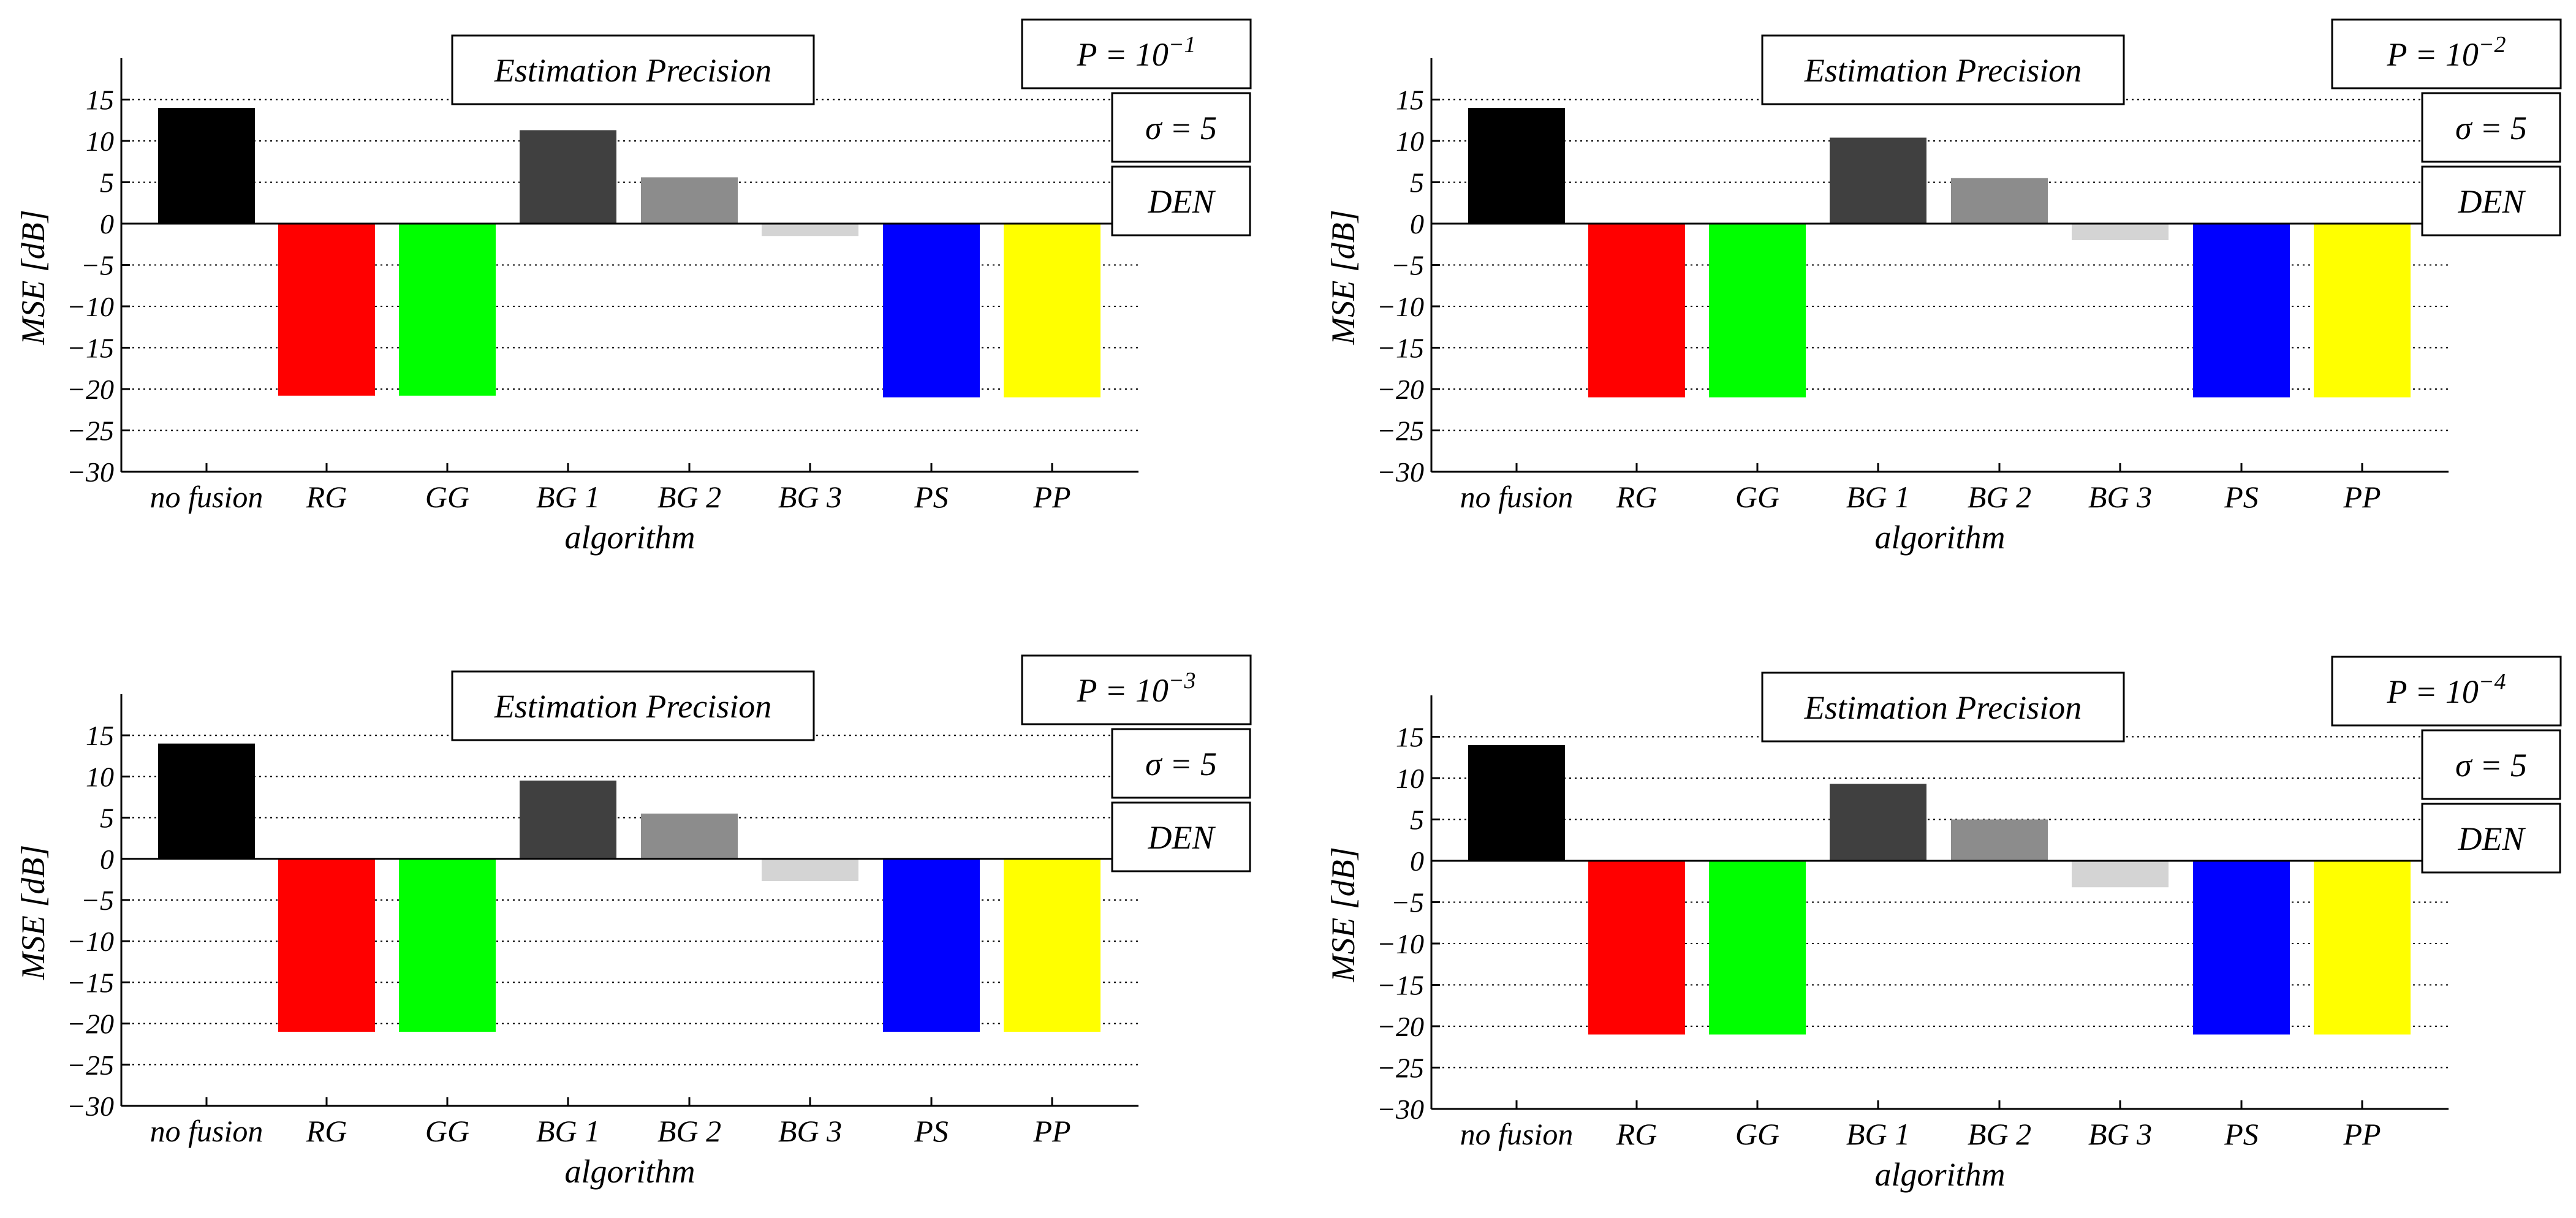 This screenshot has height=1218, width=2576. Describe the element at coordinates (2241, 948) in the screenshot. I see `bar-ps` at that location.